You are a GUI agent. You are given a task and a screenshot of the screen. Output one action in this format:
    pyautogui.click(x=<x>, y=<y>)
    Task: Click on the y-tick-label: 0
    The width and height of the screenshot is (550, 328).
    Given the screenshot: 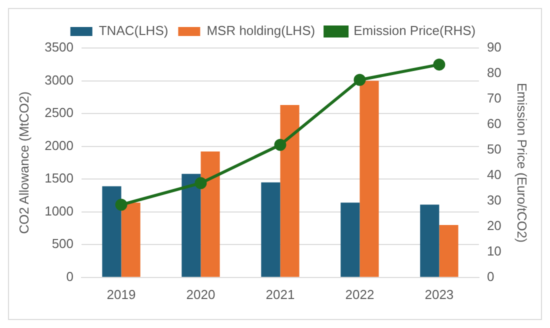 What is the action you would take?
    pyautogui.click(x=70, y=276)
    